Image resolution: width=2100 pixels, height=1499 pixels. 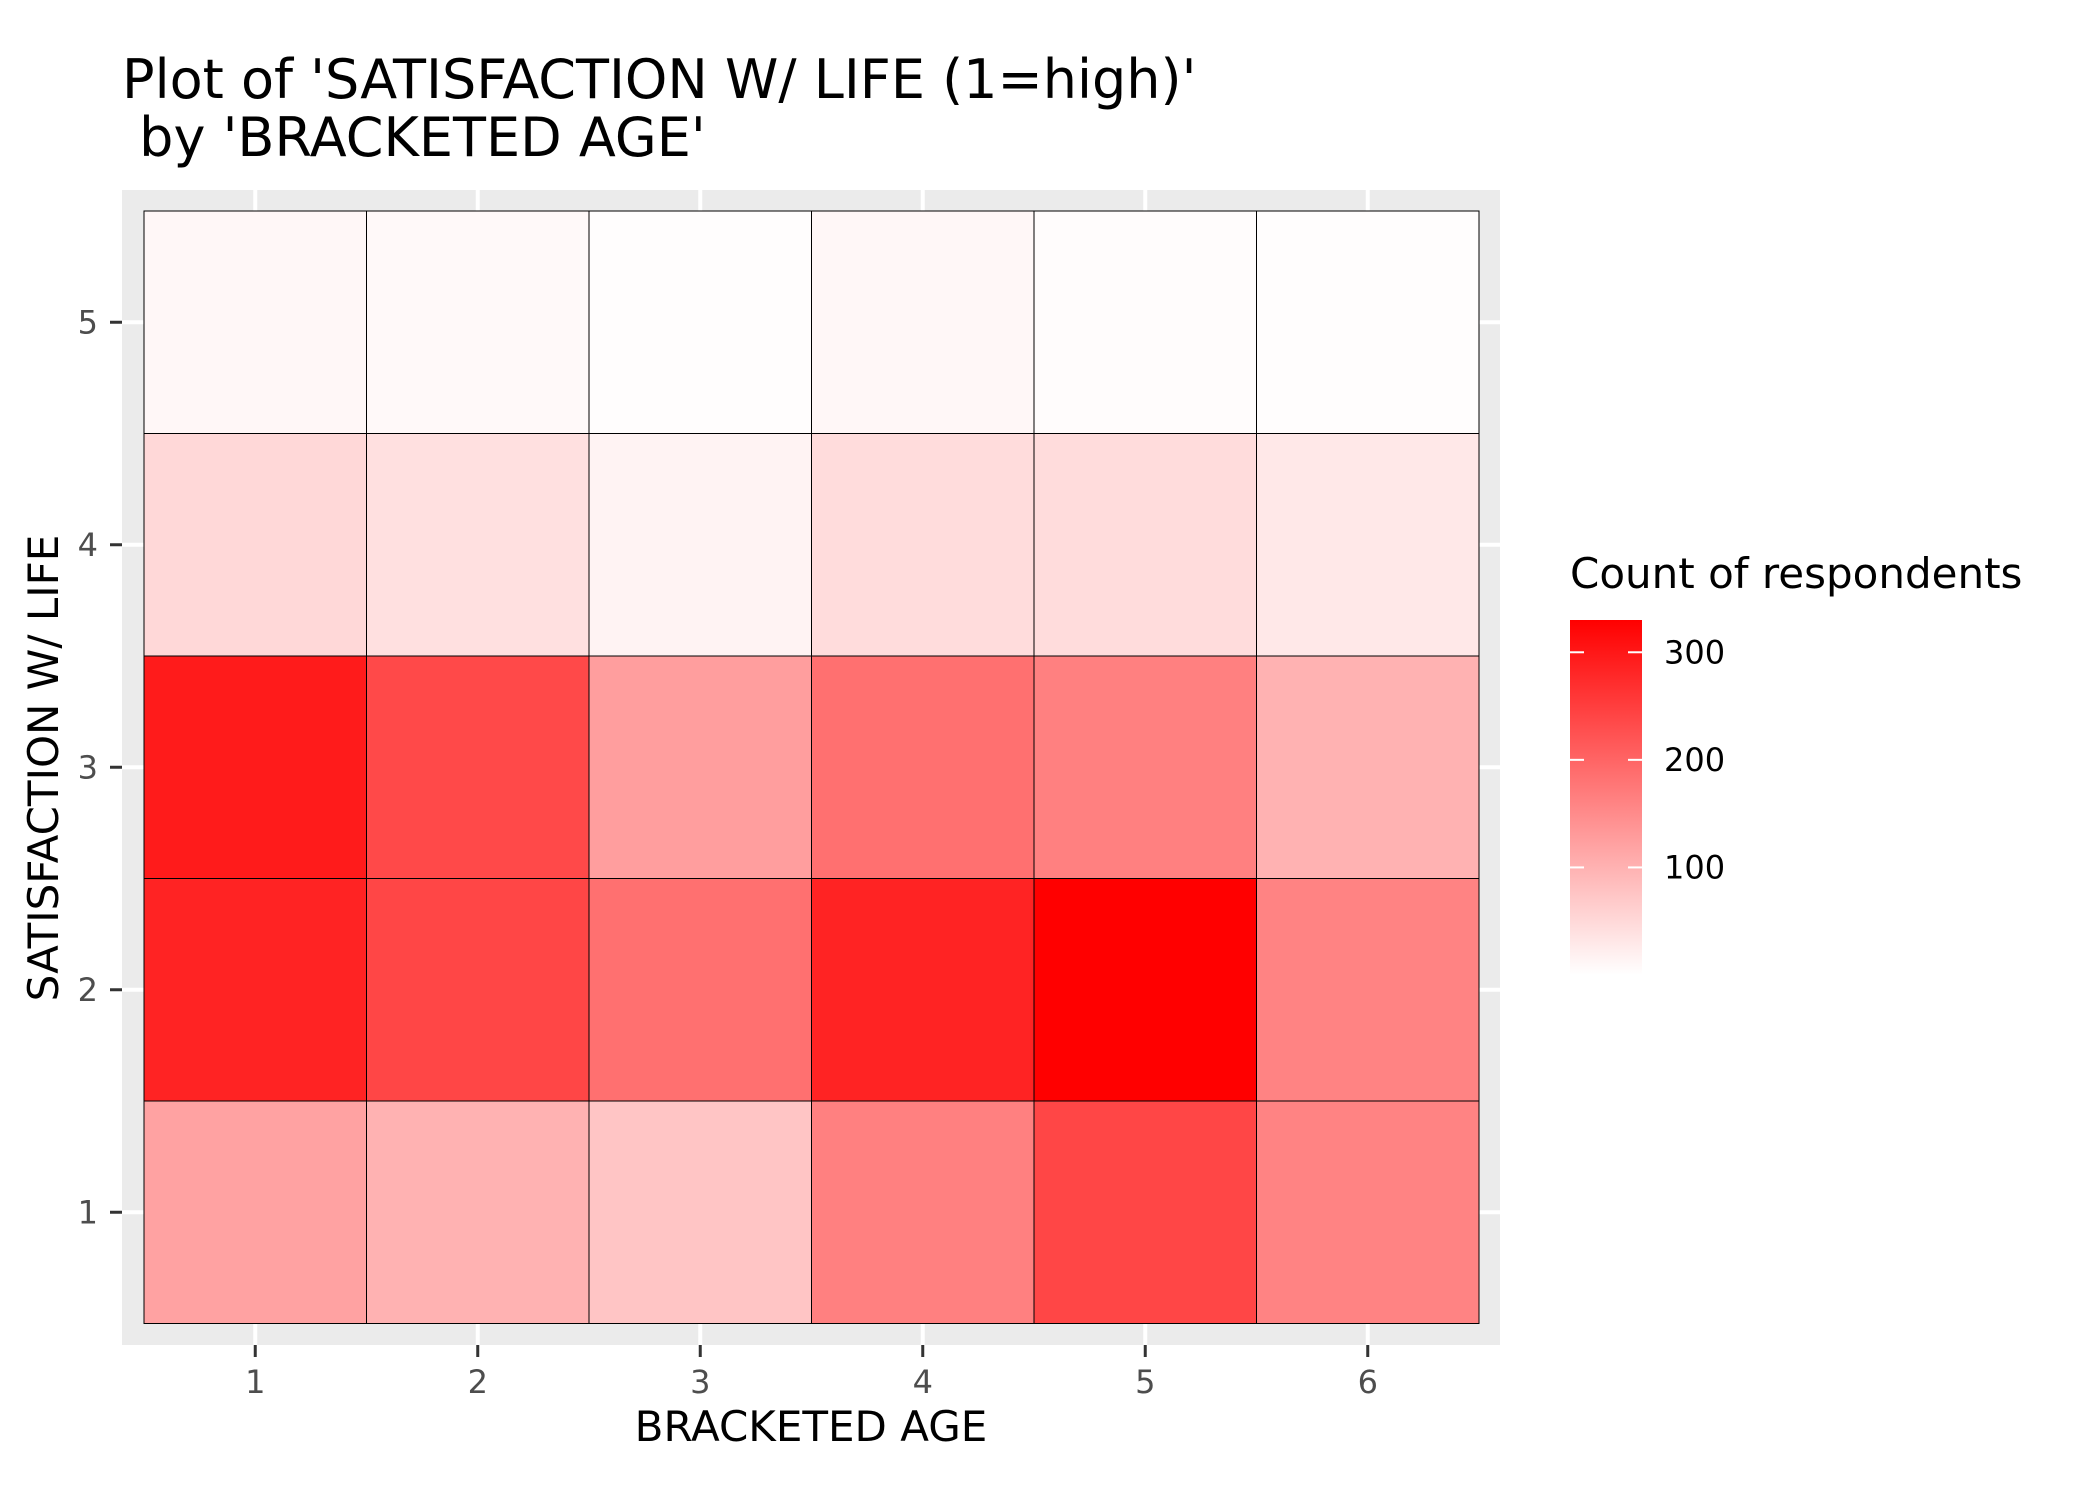 I want to click on x-tick-label-3: 3, so click(x=700, y=1382).